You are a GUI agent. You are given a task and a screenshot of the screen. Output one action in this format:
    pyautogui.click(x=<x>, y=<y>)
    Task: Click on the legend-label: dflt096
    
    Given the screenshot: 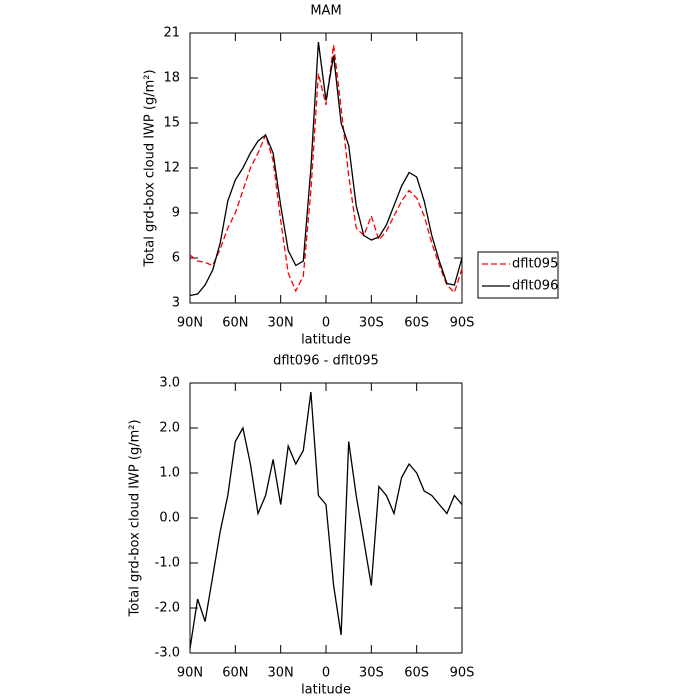 What is the action you would take?
    pyautogui.click(x=535, y=286)
    